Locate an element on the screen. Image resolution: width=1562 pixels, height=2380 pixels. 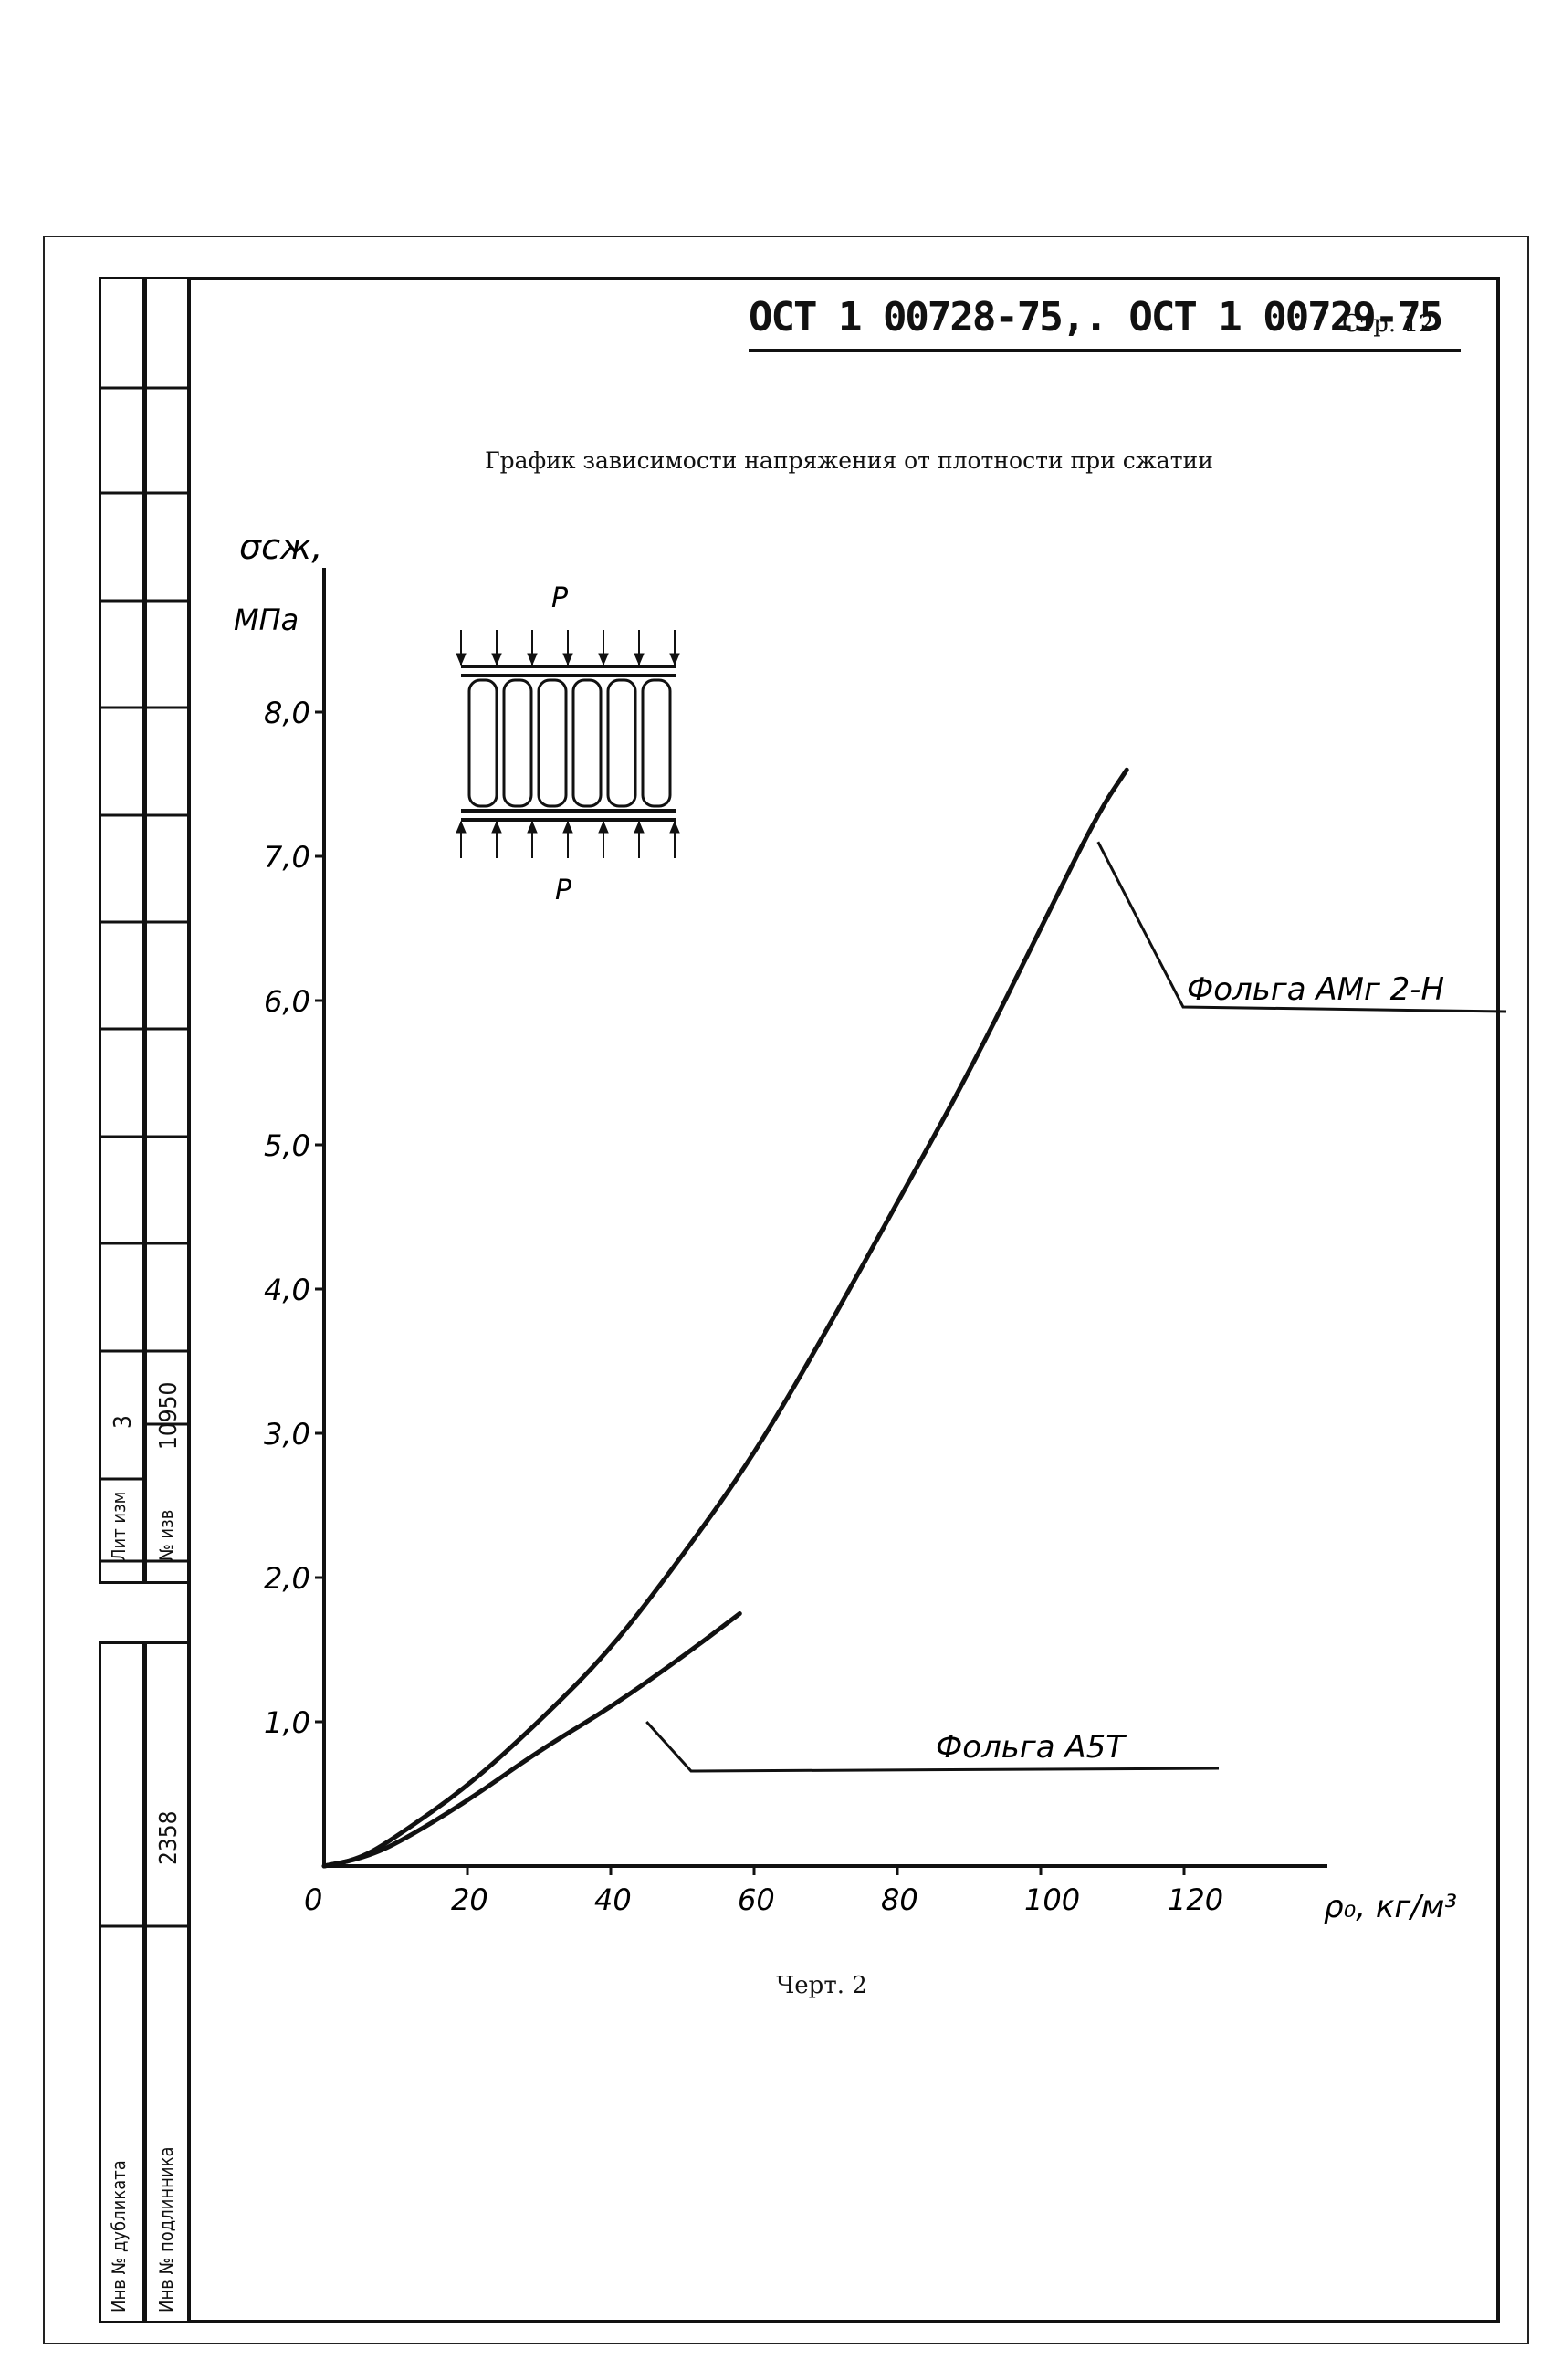
leader-line-amg2n is located at coordinates (1301, 927).